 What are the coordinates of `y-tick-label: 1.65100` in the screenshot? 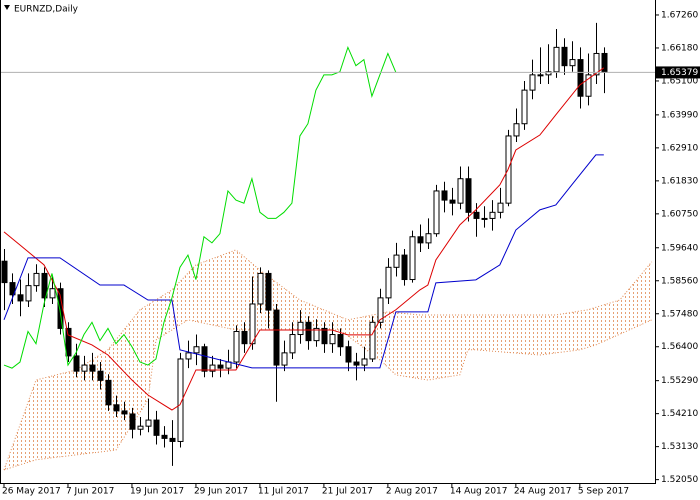 It's located at (679, 81).